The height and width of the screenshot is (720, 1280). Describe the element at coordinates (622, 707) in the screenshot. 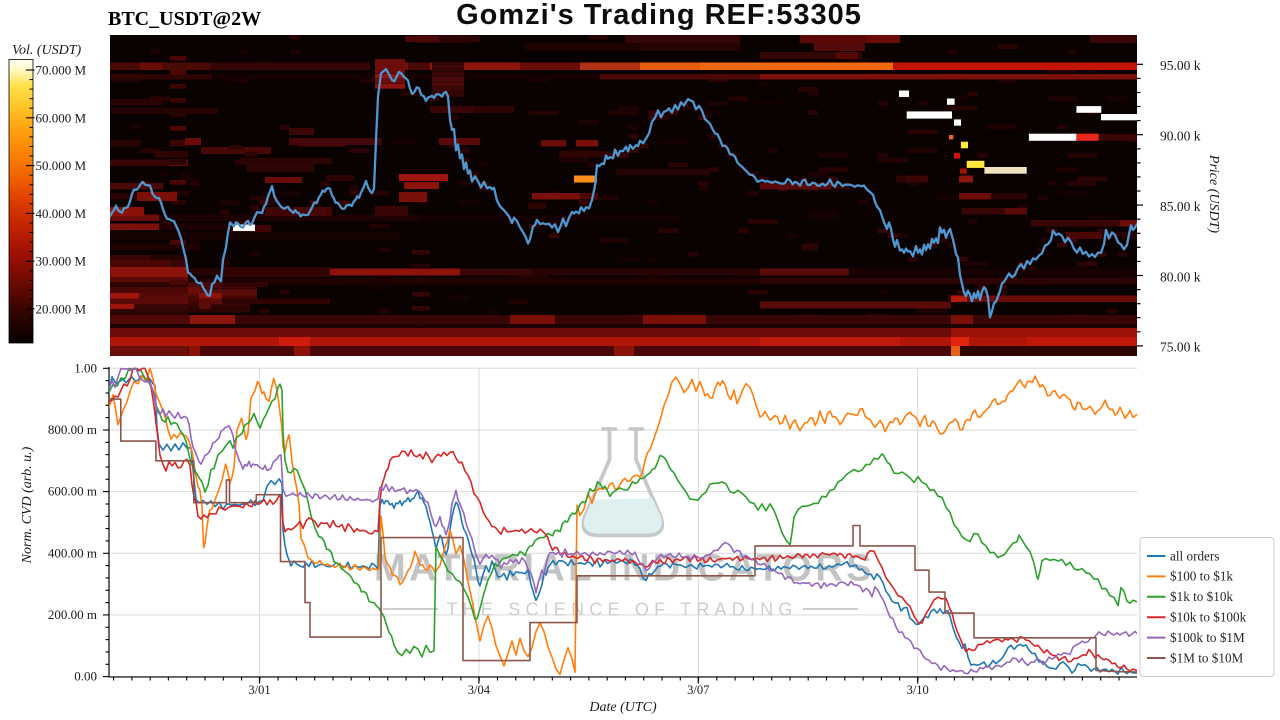

I see `svg-text: Date (UTC)` at that location.